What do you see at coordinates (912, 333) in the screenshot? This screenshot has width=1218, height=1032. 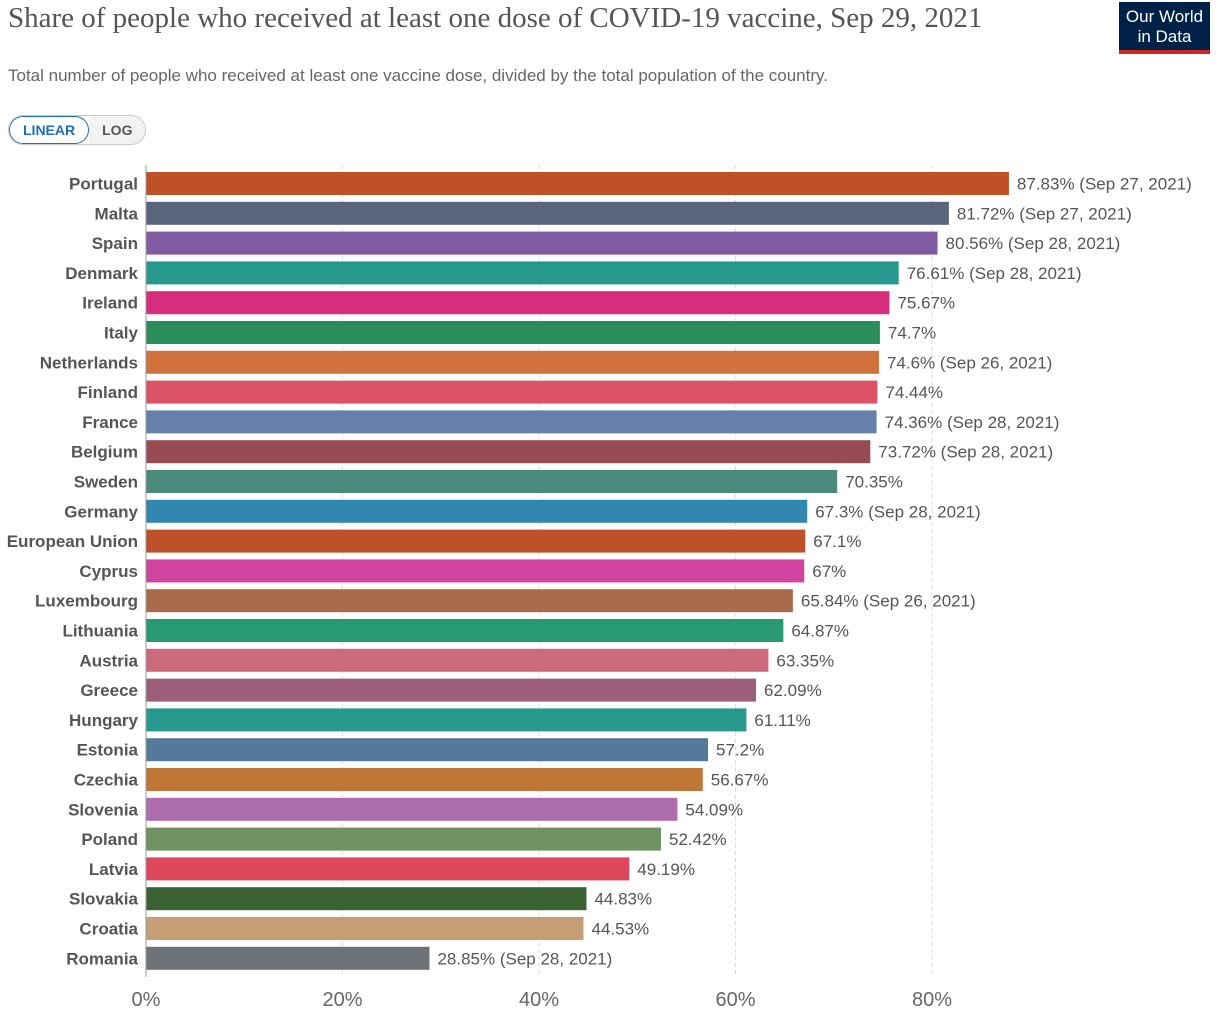 I see `value-label: 74.7%` at bounding box center [912, 333].